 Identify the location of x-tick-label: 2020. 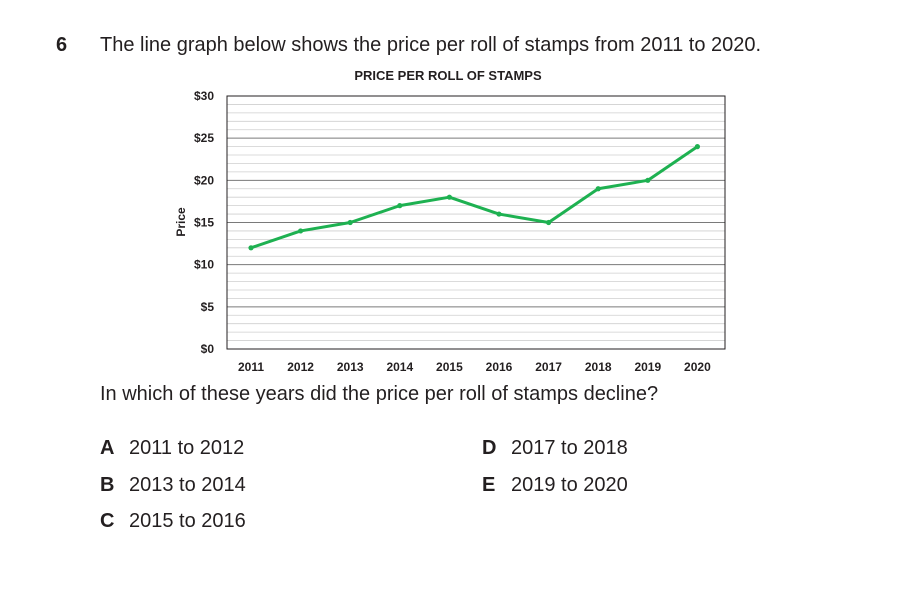
(697, 367).